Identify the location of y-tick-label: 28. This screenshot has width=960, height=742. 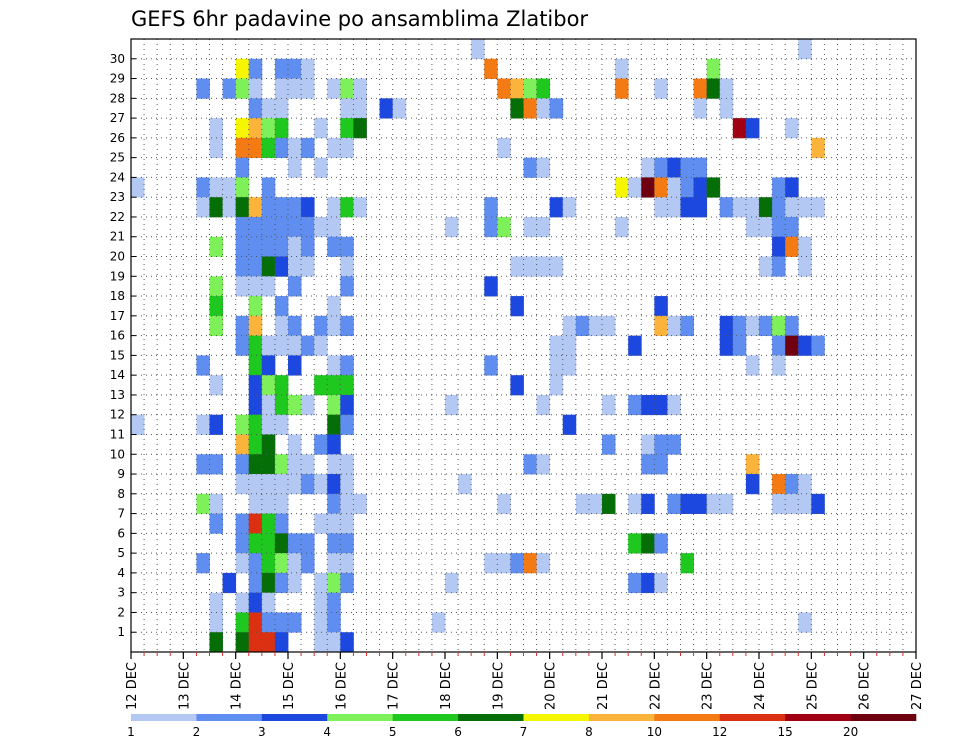
(117, 98).